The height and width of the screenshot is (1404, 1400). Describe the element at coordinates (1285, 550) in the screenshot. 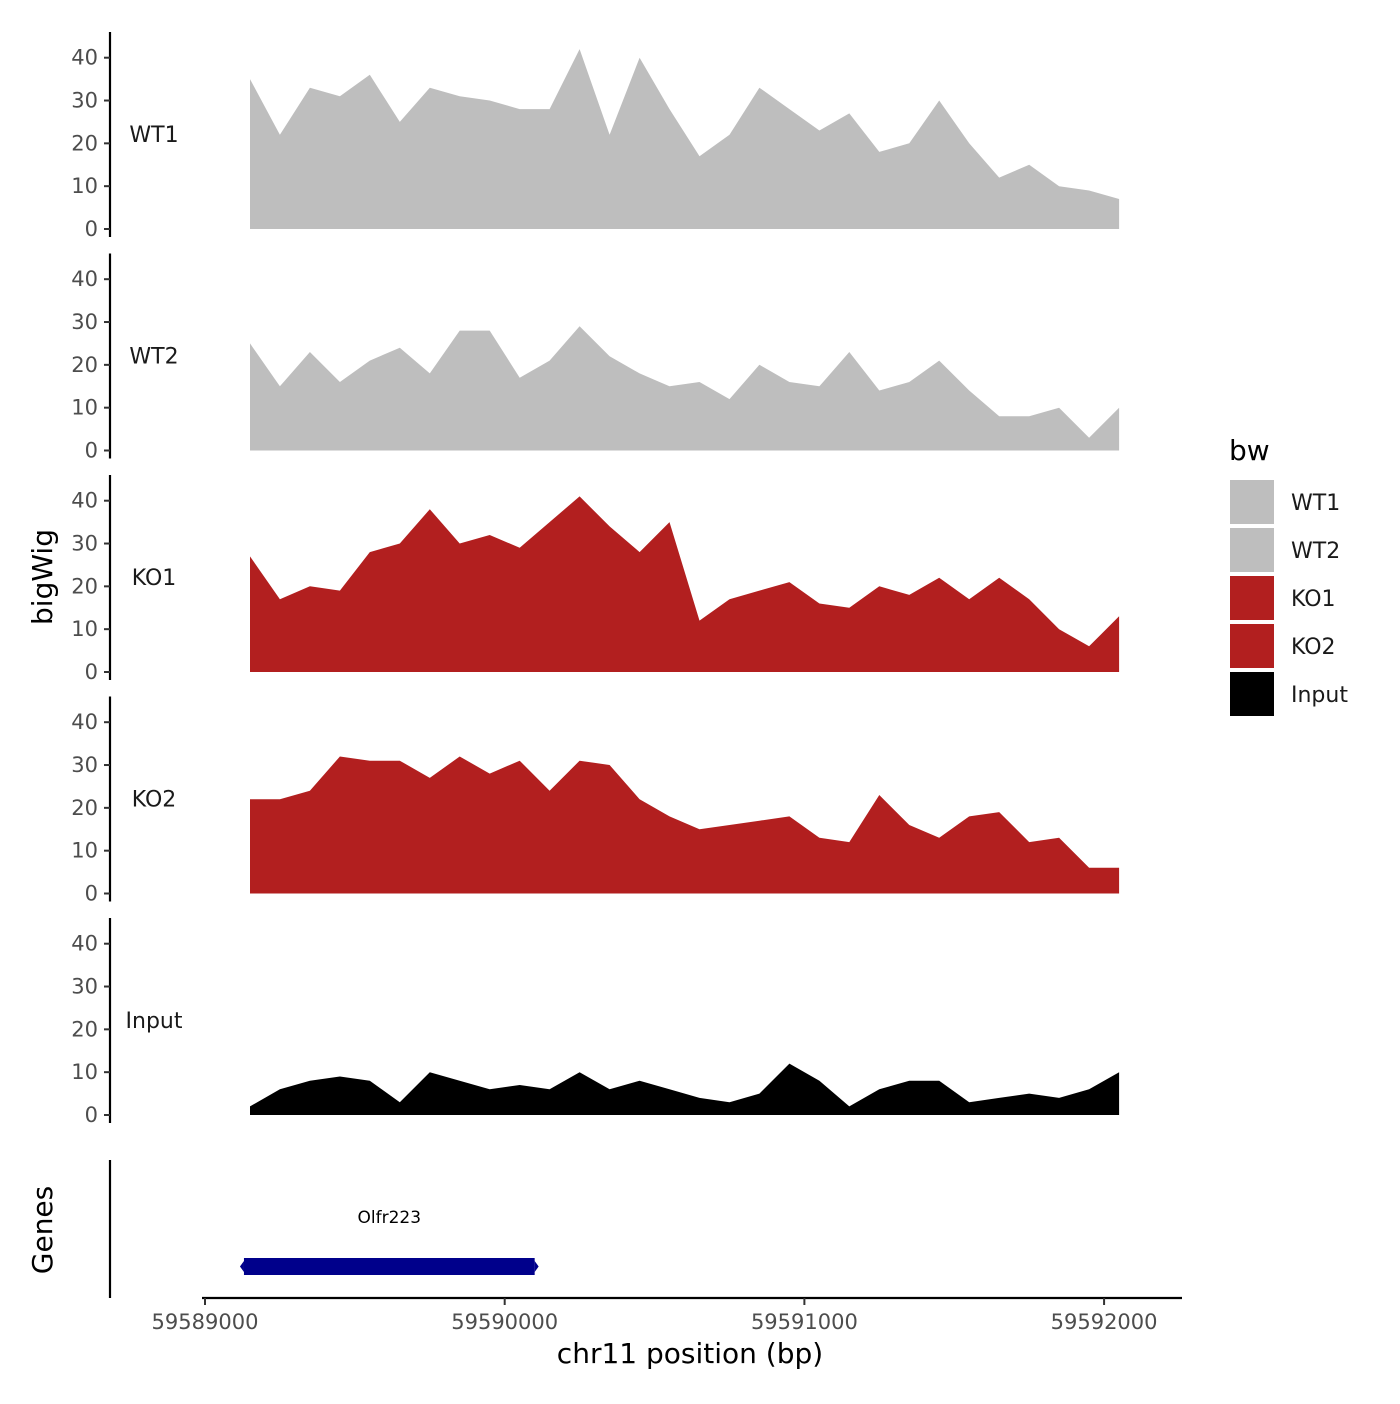

I see `legend-entry-wt2: WT2` at that location.